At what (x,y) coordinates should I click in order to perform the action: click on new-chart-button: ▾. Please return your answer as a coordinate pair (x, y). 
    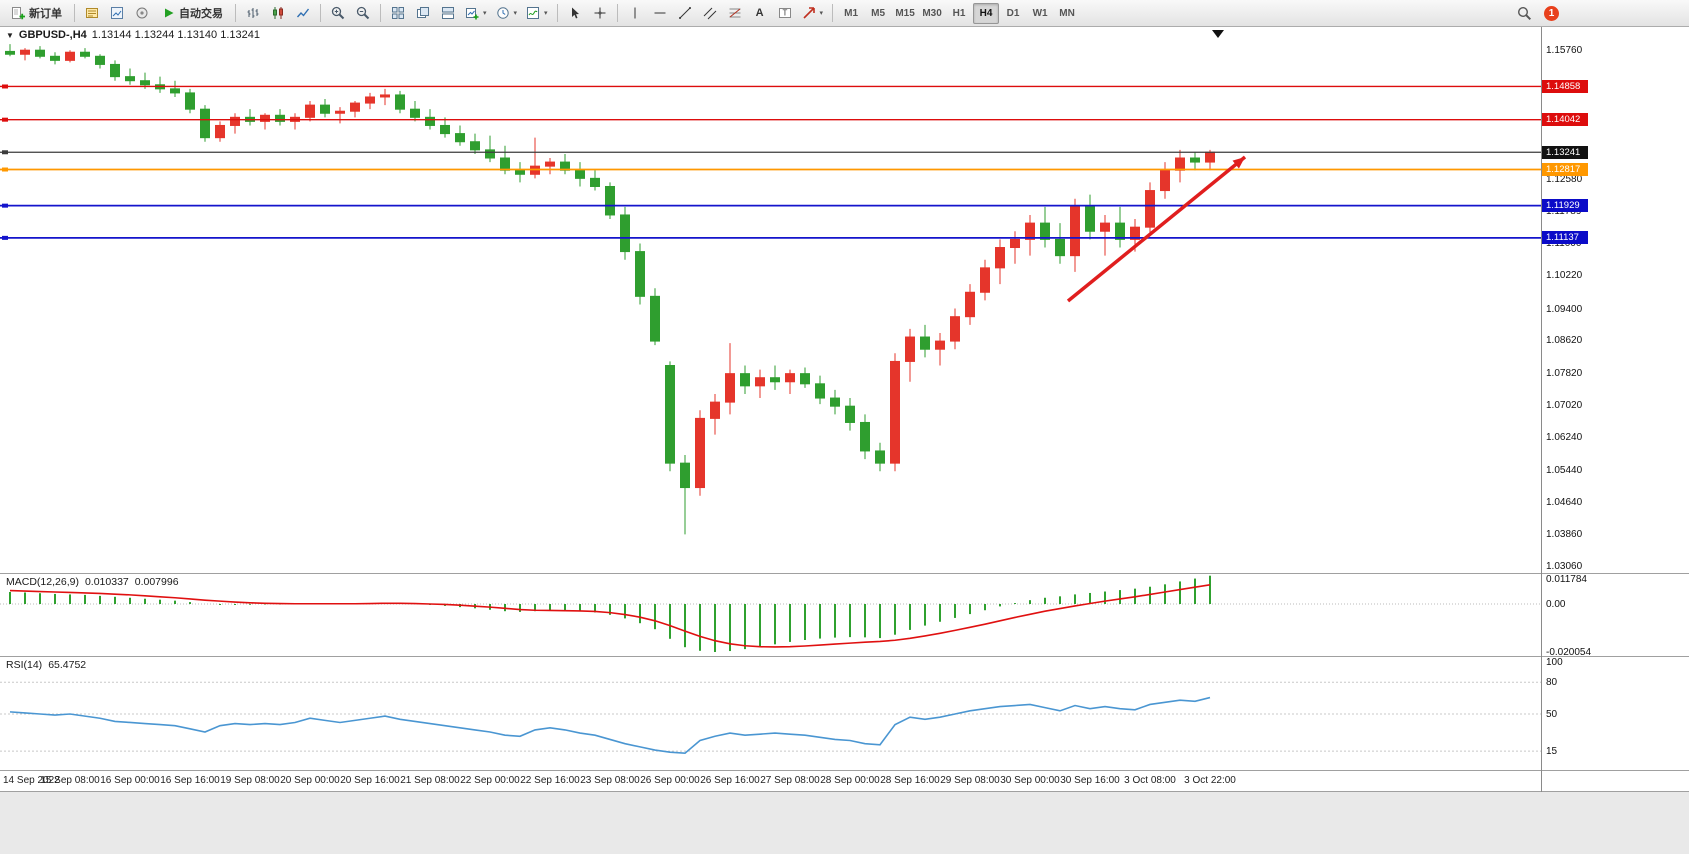
    Looking at the image, I should click on (476, 13).